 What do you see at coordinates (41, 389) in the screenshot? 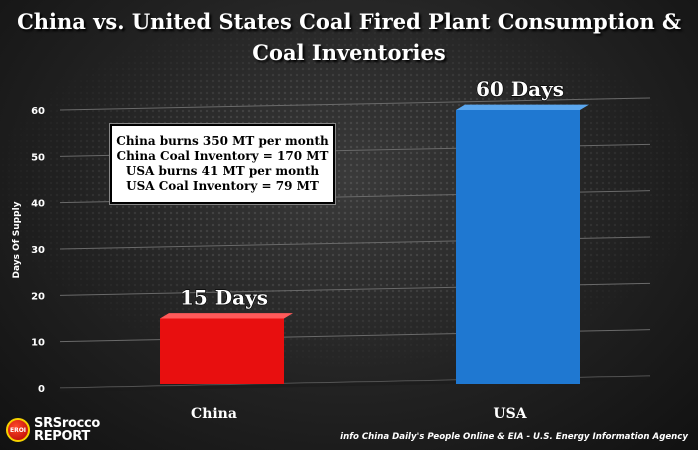
I see `y-tick-label: 0` at bounding box center [41, 389].